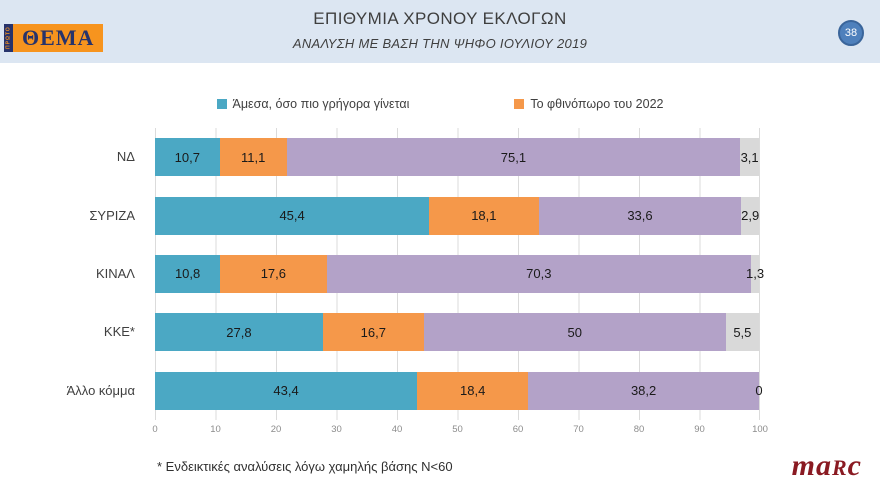  What do you see at coordinates (597, 104) in the screenshot?
I see `legend-label: Το φθινόπωρο του 2022` at bounding box center [597, 104].